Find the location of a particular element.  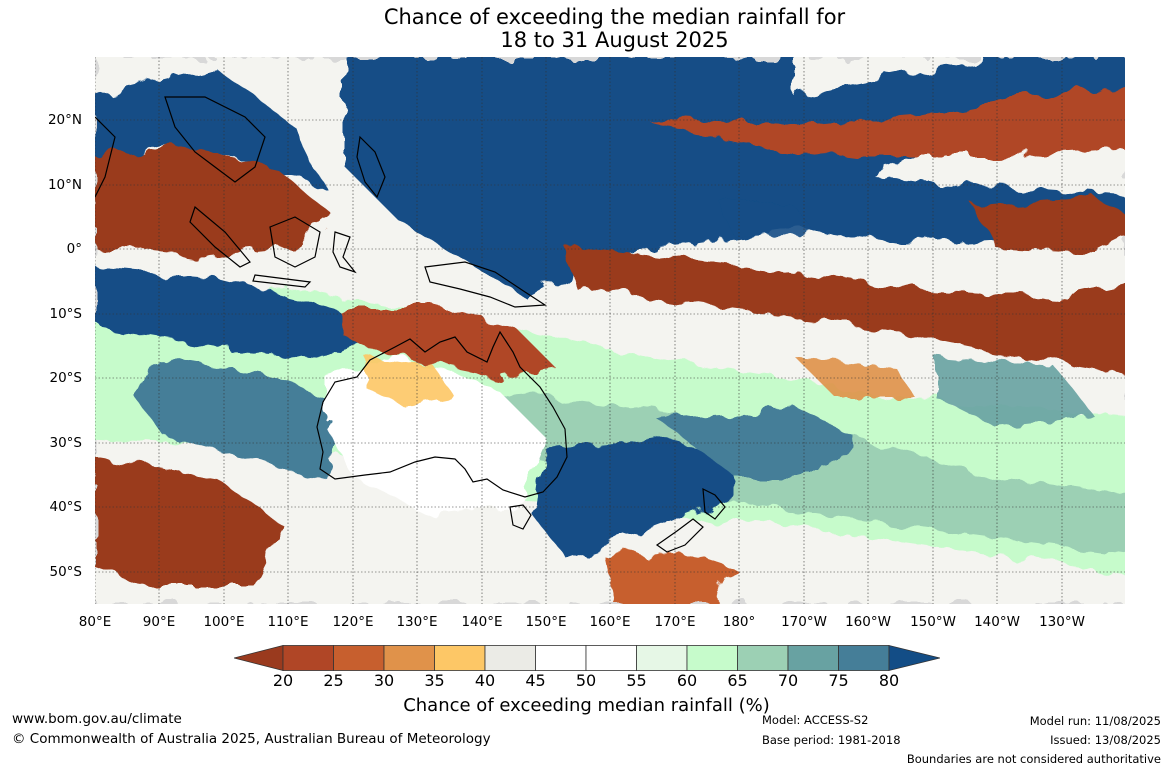

colorbar-tick-75: 75 is located at coordinates (838, 680).